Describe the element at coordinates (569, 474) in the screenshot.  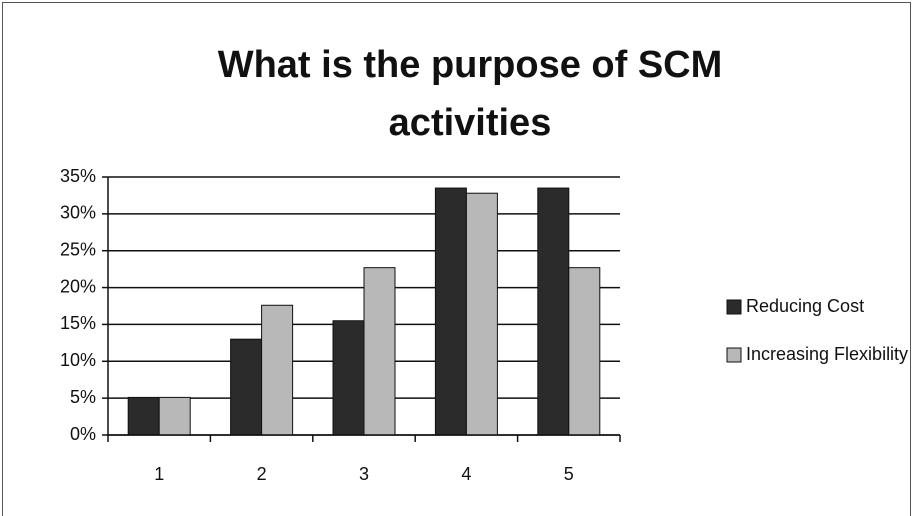
I see `x-tick-label: 5` at that location.